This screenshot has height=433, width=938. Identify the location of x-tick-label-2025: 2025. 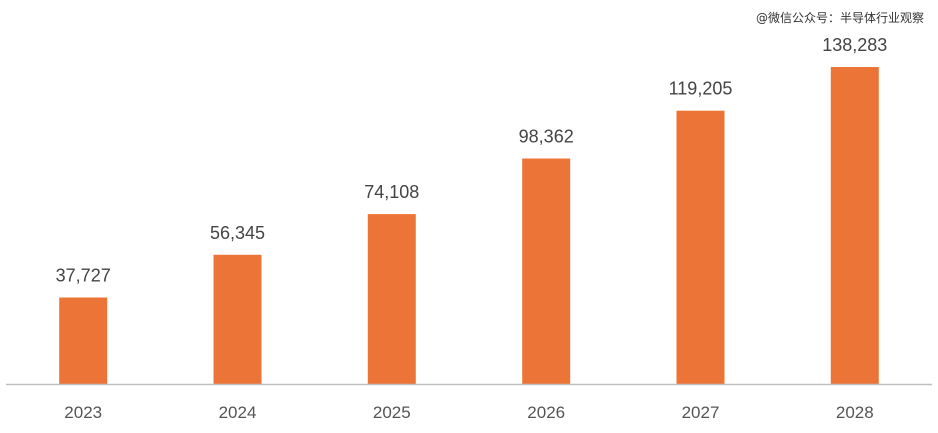
(392, 412).